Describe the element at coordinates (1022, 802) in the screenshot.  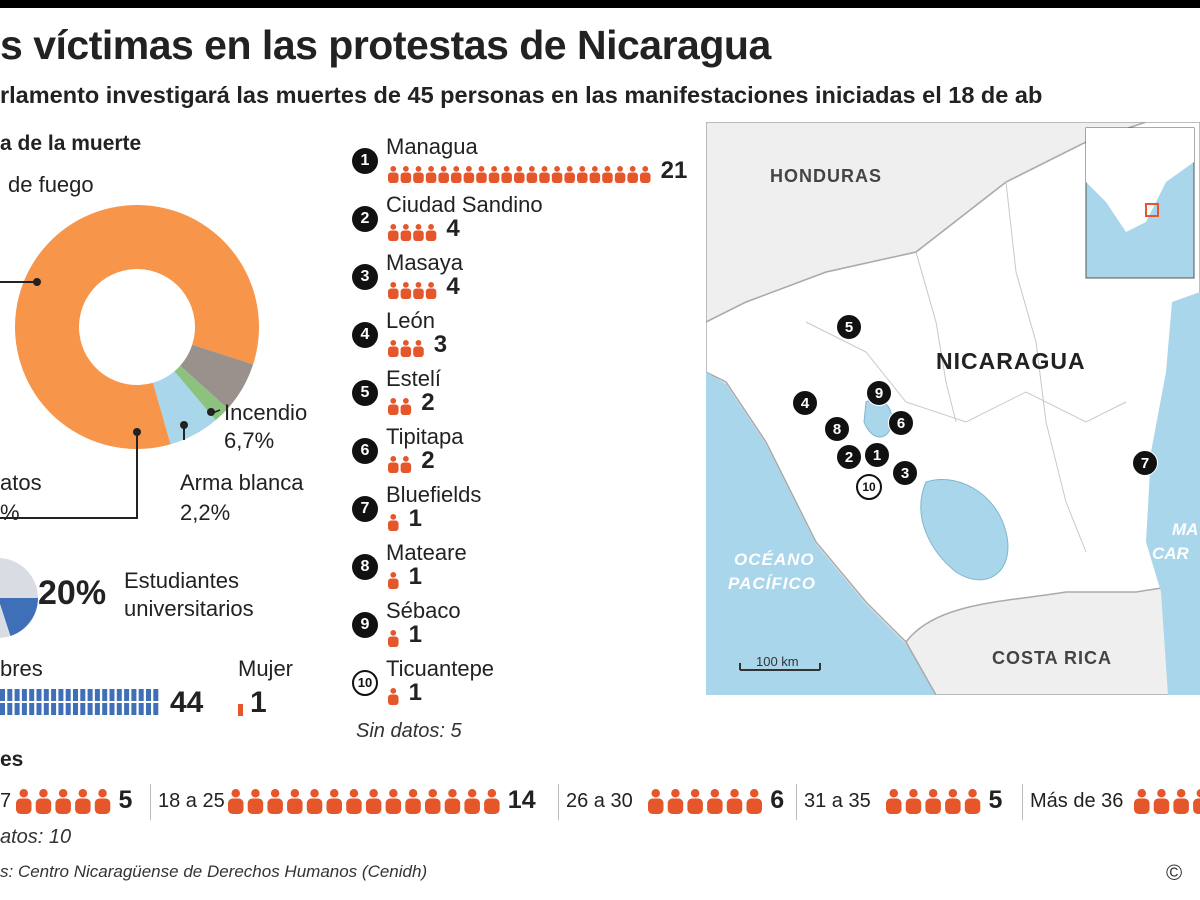
I see `age-divider` at that location.